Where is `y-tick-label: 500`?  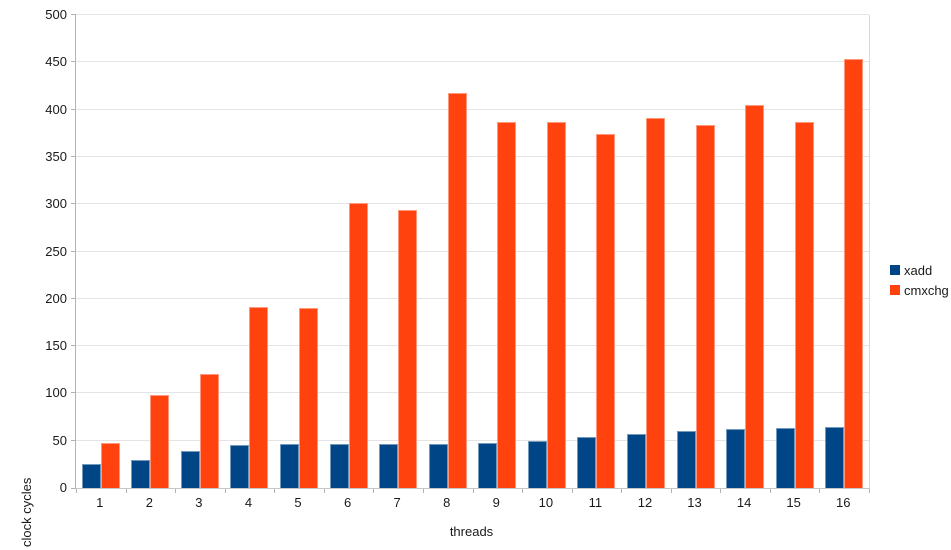
y-tick-label: 500 is located at coordinates (56, 14).